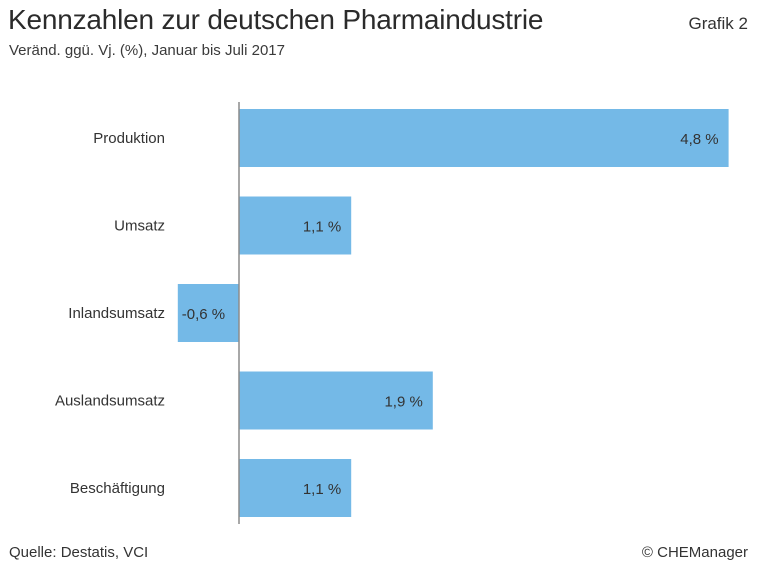 This screenshot has height=568, width=760. What do you see at coordinates (403, 402) in the screenshot?
I see `value-label: 1,9 %` at bounding box center [403, 402].